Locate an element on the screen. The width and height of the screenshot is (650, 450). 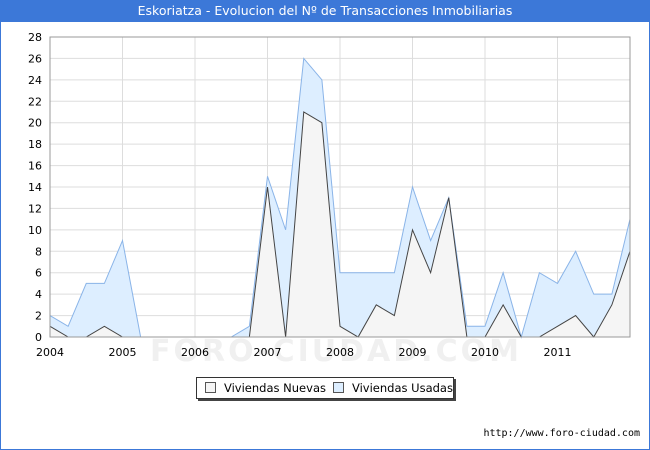
source-credit: http://www.foro-ciudad.com is located at coordinates (561, 433).